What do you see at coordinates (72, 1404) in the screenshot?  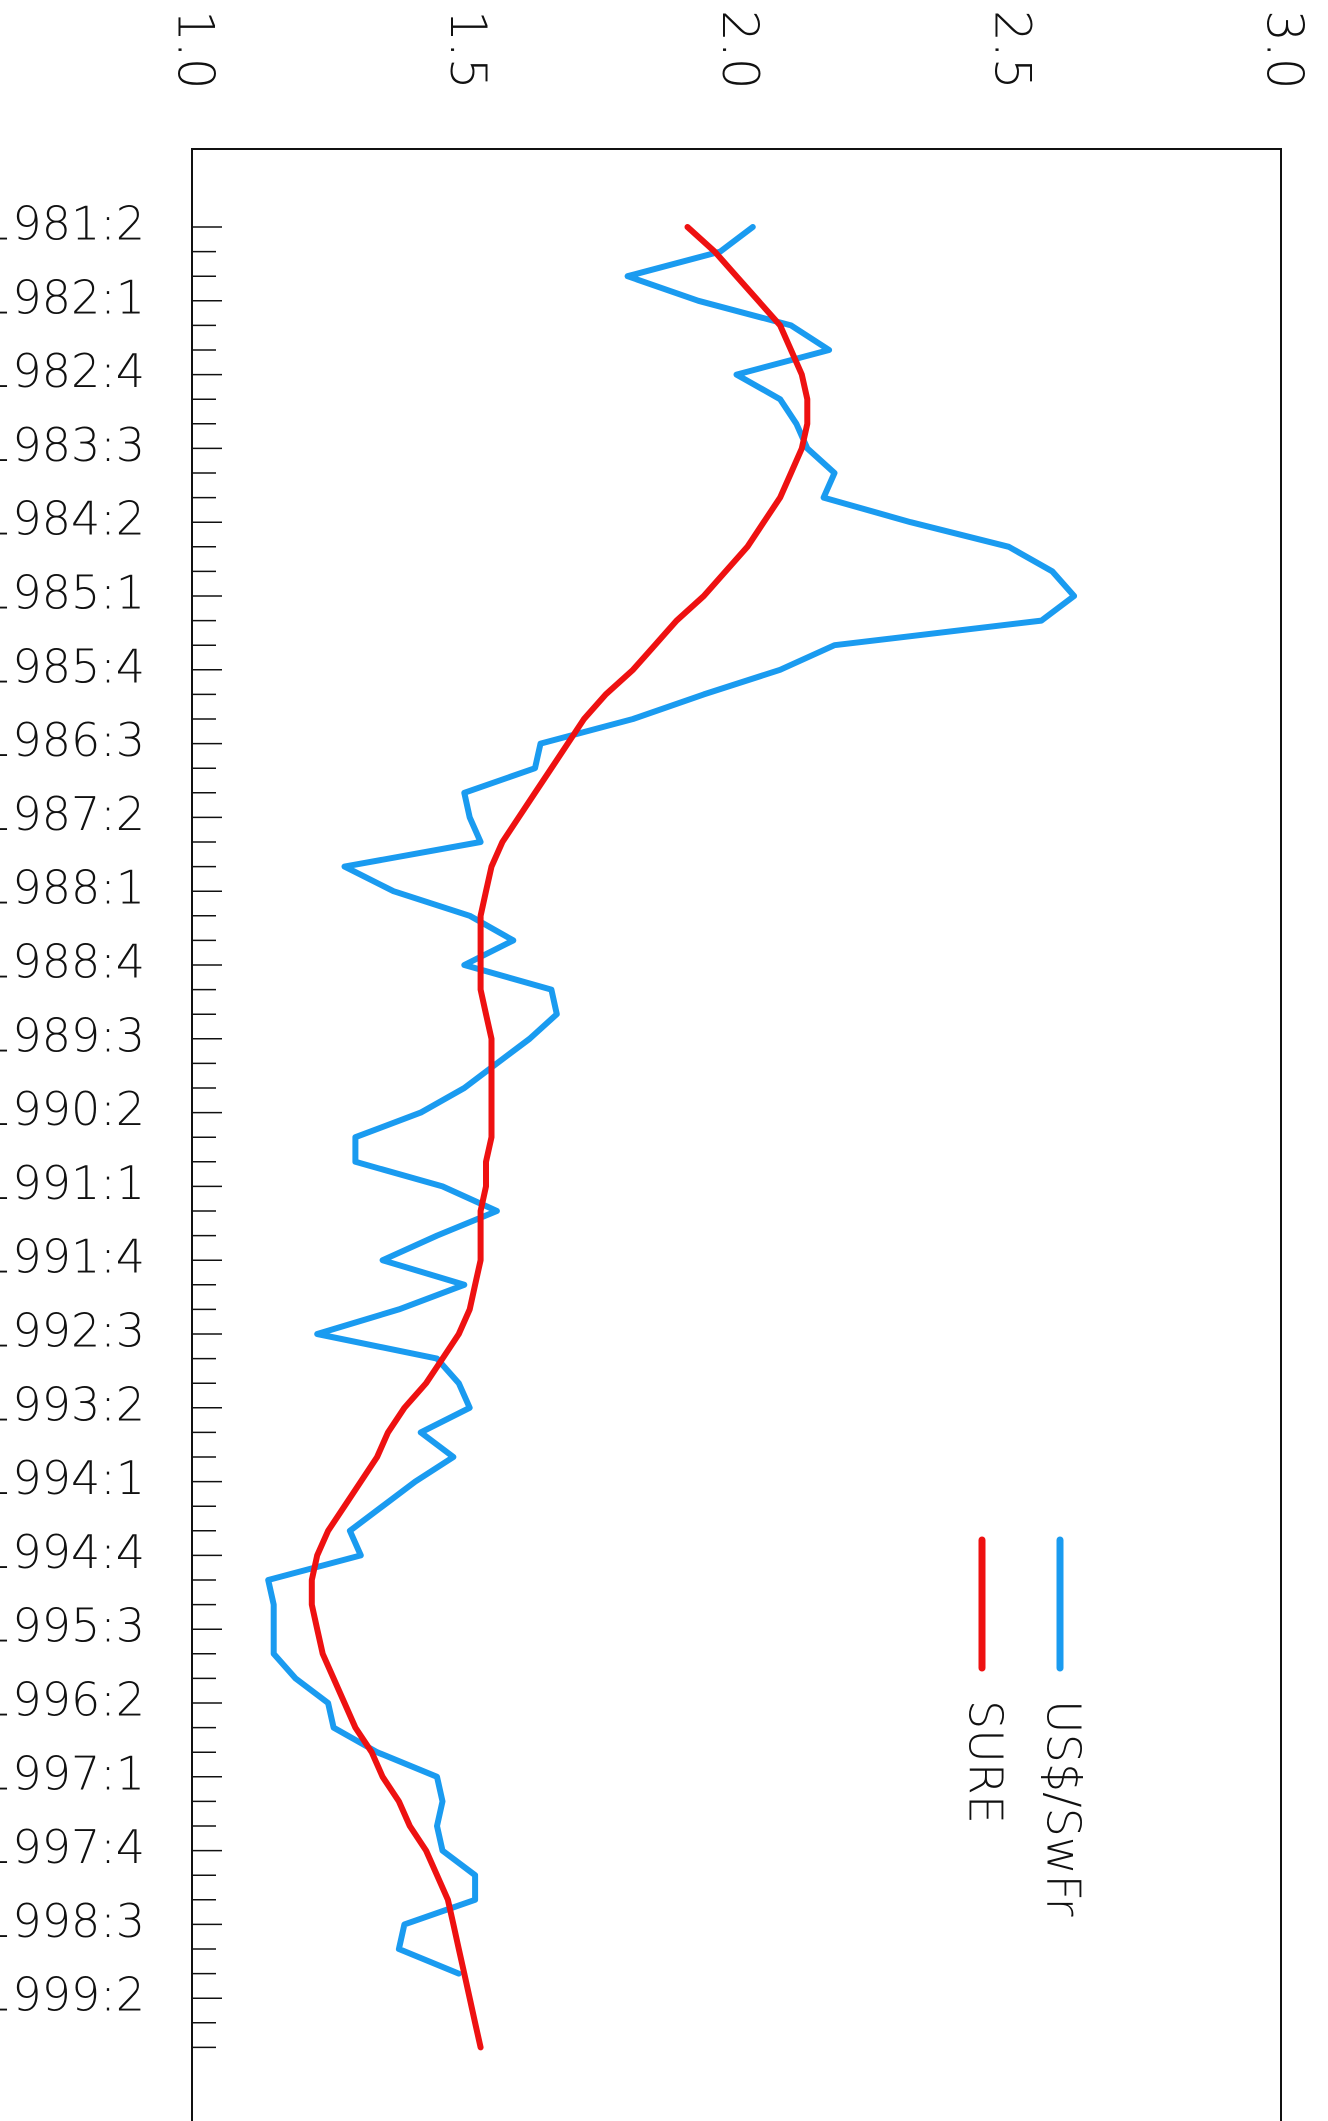 I see `y-tick-label: 1993:2` at bounding box center [72, 1404].